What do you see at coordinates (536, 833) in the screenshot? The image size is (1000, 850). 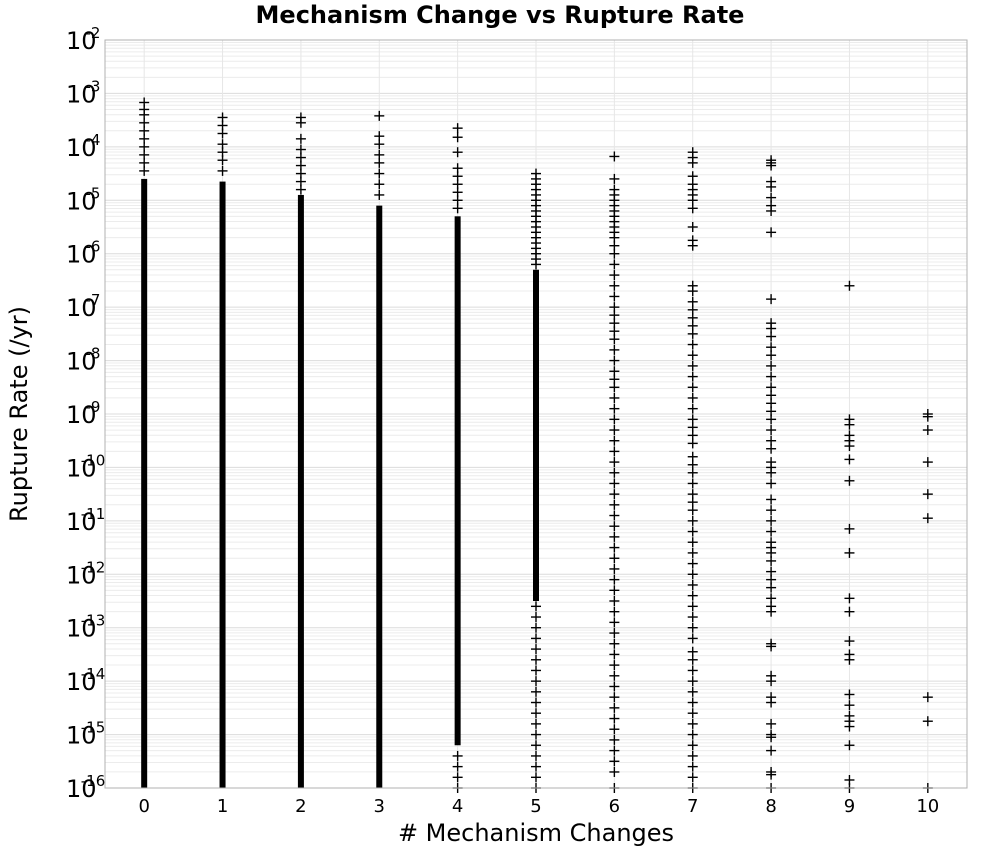 I see `x-axis-label: # Mechanism Changes` at bounding box center [536, 833].